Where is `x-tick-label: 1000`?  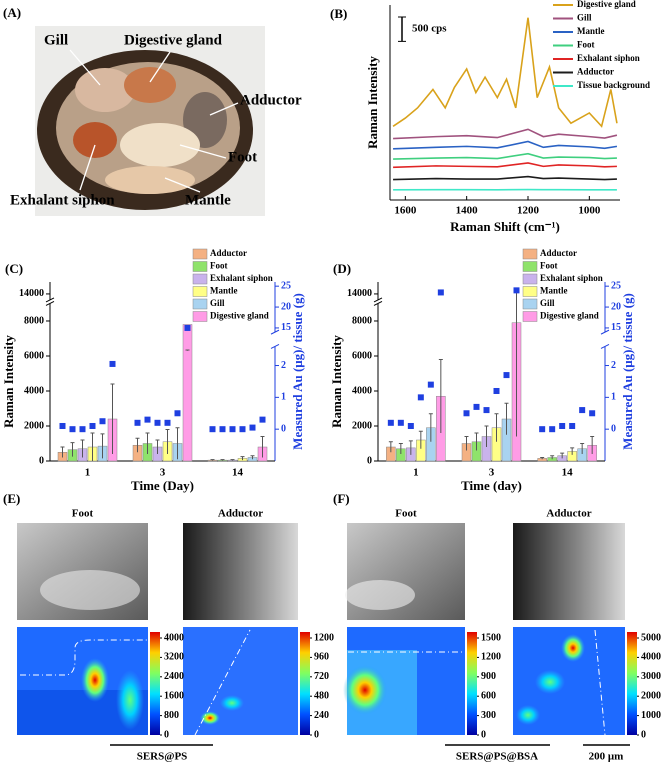 x-tick-label: 1000 is located at coordinates (589, 211).